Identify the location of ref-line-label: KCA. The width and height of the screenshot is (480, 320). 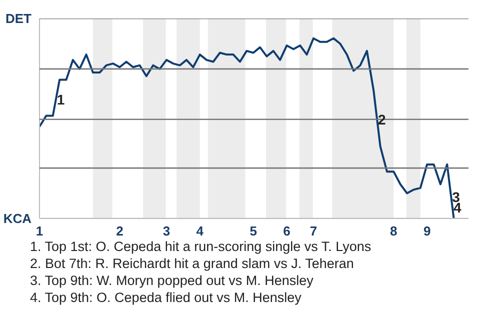
(17, 218).